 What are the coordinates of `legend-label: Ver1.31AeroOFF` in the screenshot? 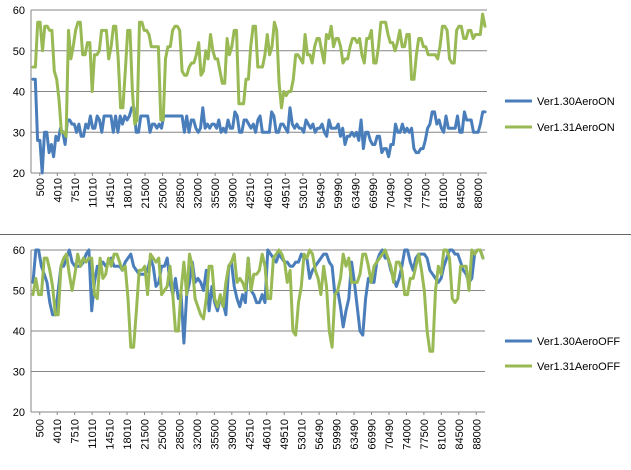 It's located at (578, 367).